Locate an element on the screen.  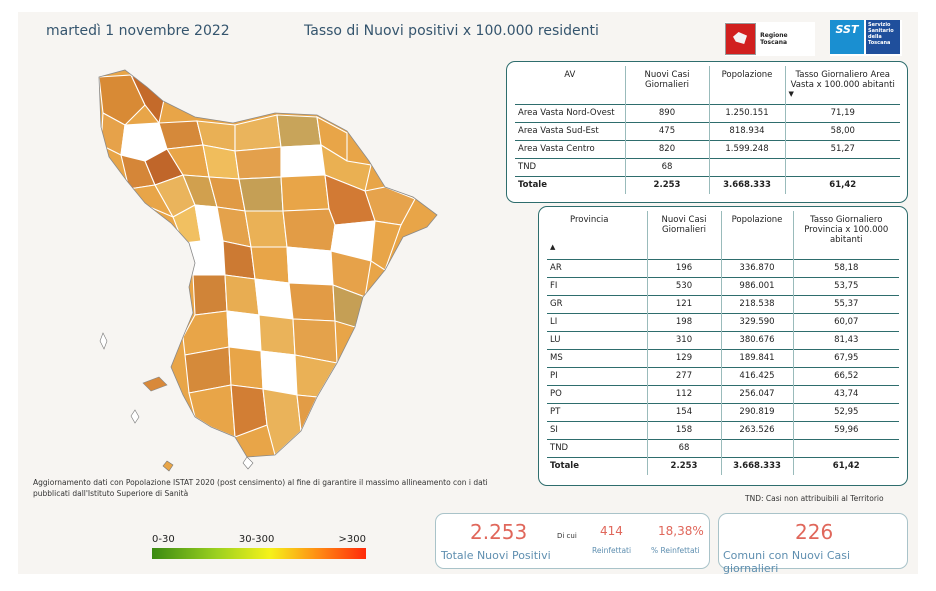
kpi-reinfected-pct-label: % Reinfettati is located at coordinates (675, 550).